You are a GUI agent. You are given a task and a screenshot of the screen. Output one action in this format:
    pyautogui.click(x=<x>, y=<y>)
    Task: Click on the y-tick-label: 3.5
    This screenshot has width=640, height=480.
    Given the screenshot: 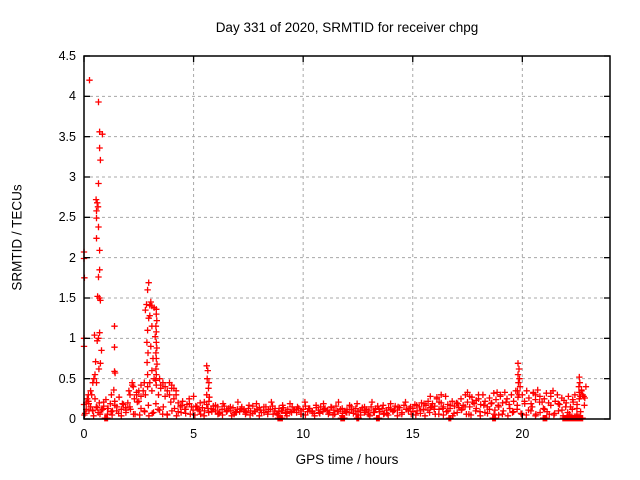 What is the action you would take?
    pyautogui.click(x=67, y=136)
    